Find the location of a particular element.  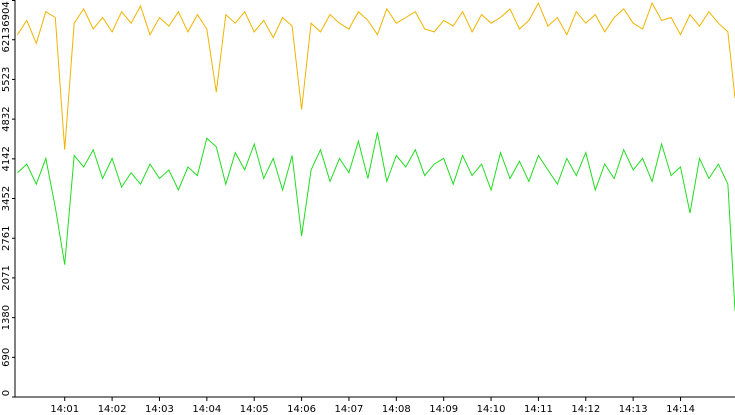

x-tick-label: 14:05 is located at coordinates (254, 409).